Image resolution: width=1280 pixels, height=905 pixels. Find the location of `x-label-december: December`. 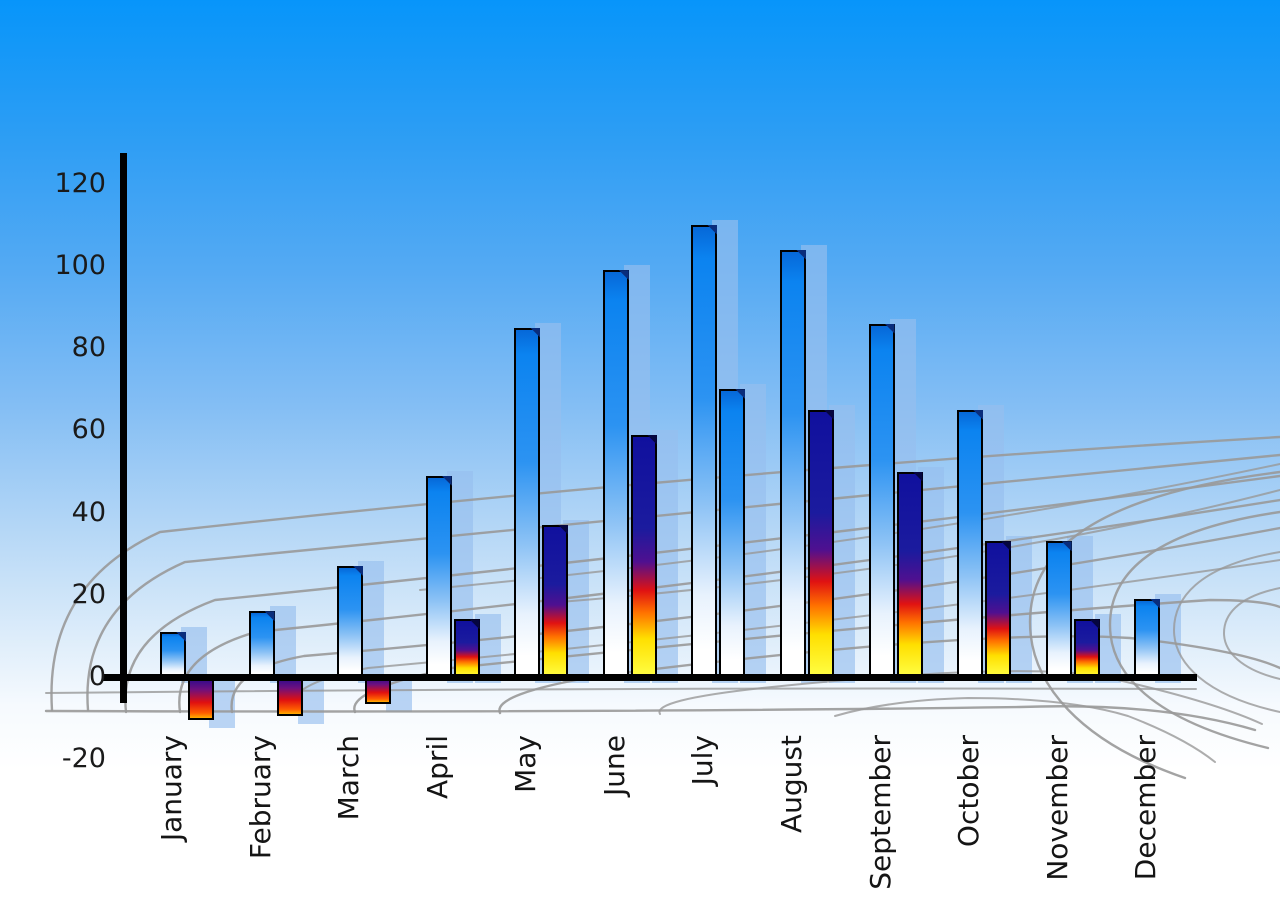

x-label-december: December is located at coordinates (1146, 808).